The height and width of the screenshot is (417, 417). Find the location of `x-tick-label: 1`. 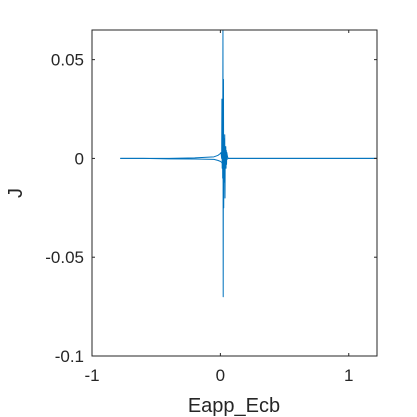

x-tick-label: 1 is located at coordinates (348, 375).